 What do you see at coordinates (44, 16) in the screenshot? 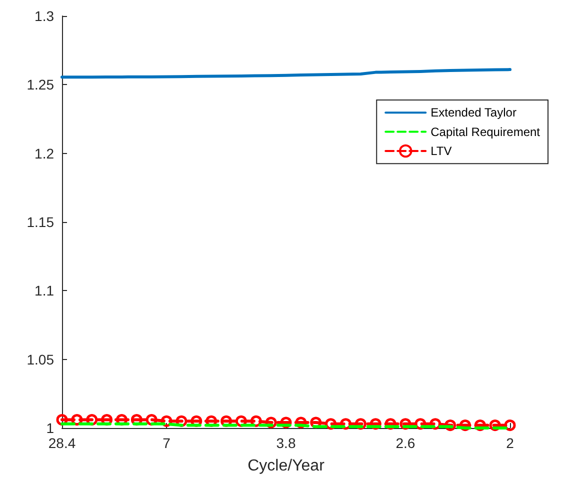
I see `y-tick-label: 1.3` at bounding box center [44, 16].